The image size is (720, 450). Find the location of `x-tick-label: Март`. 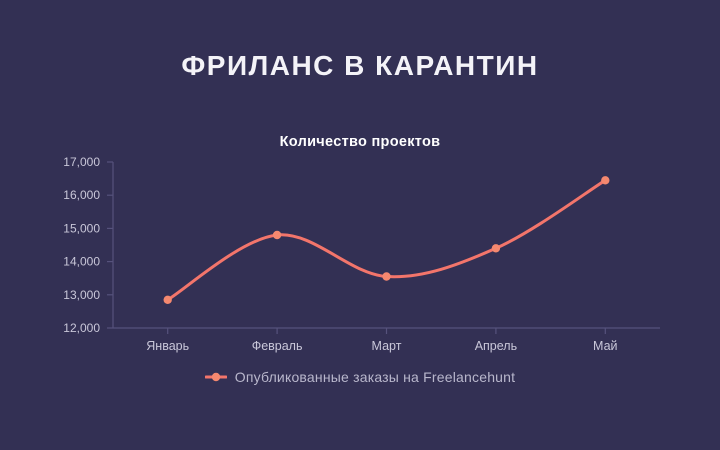

x-tick-label: Март is located at coordinates (387, 346).